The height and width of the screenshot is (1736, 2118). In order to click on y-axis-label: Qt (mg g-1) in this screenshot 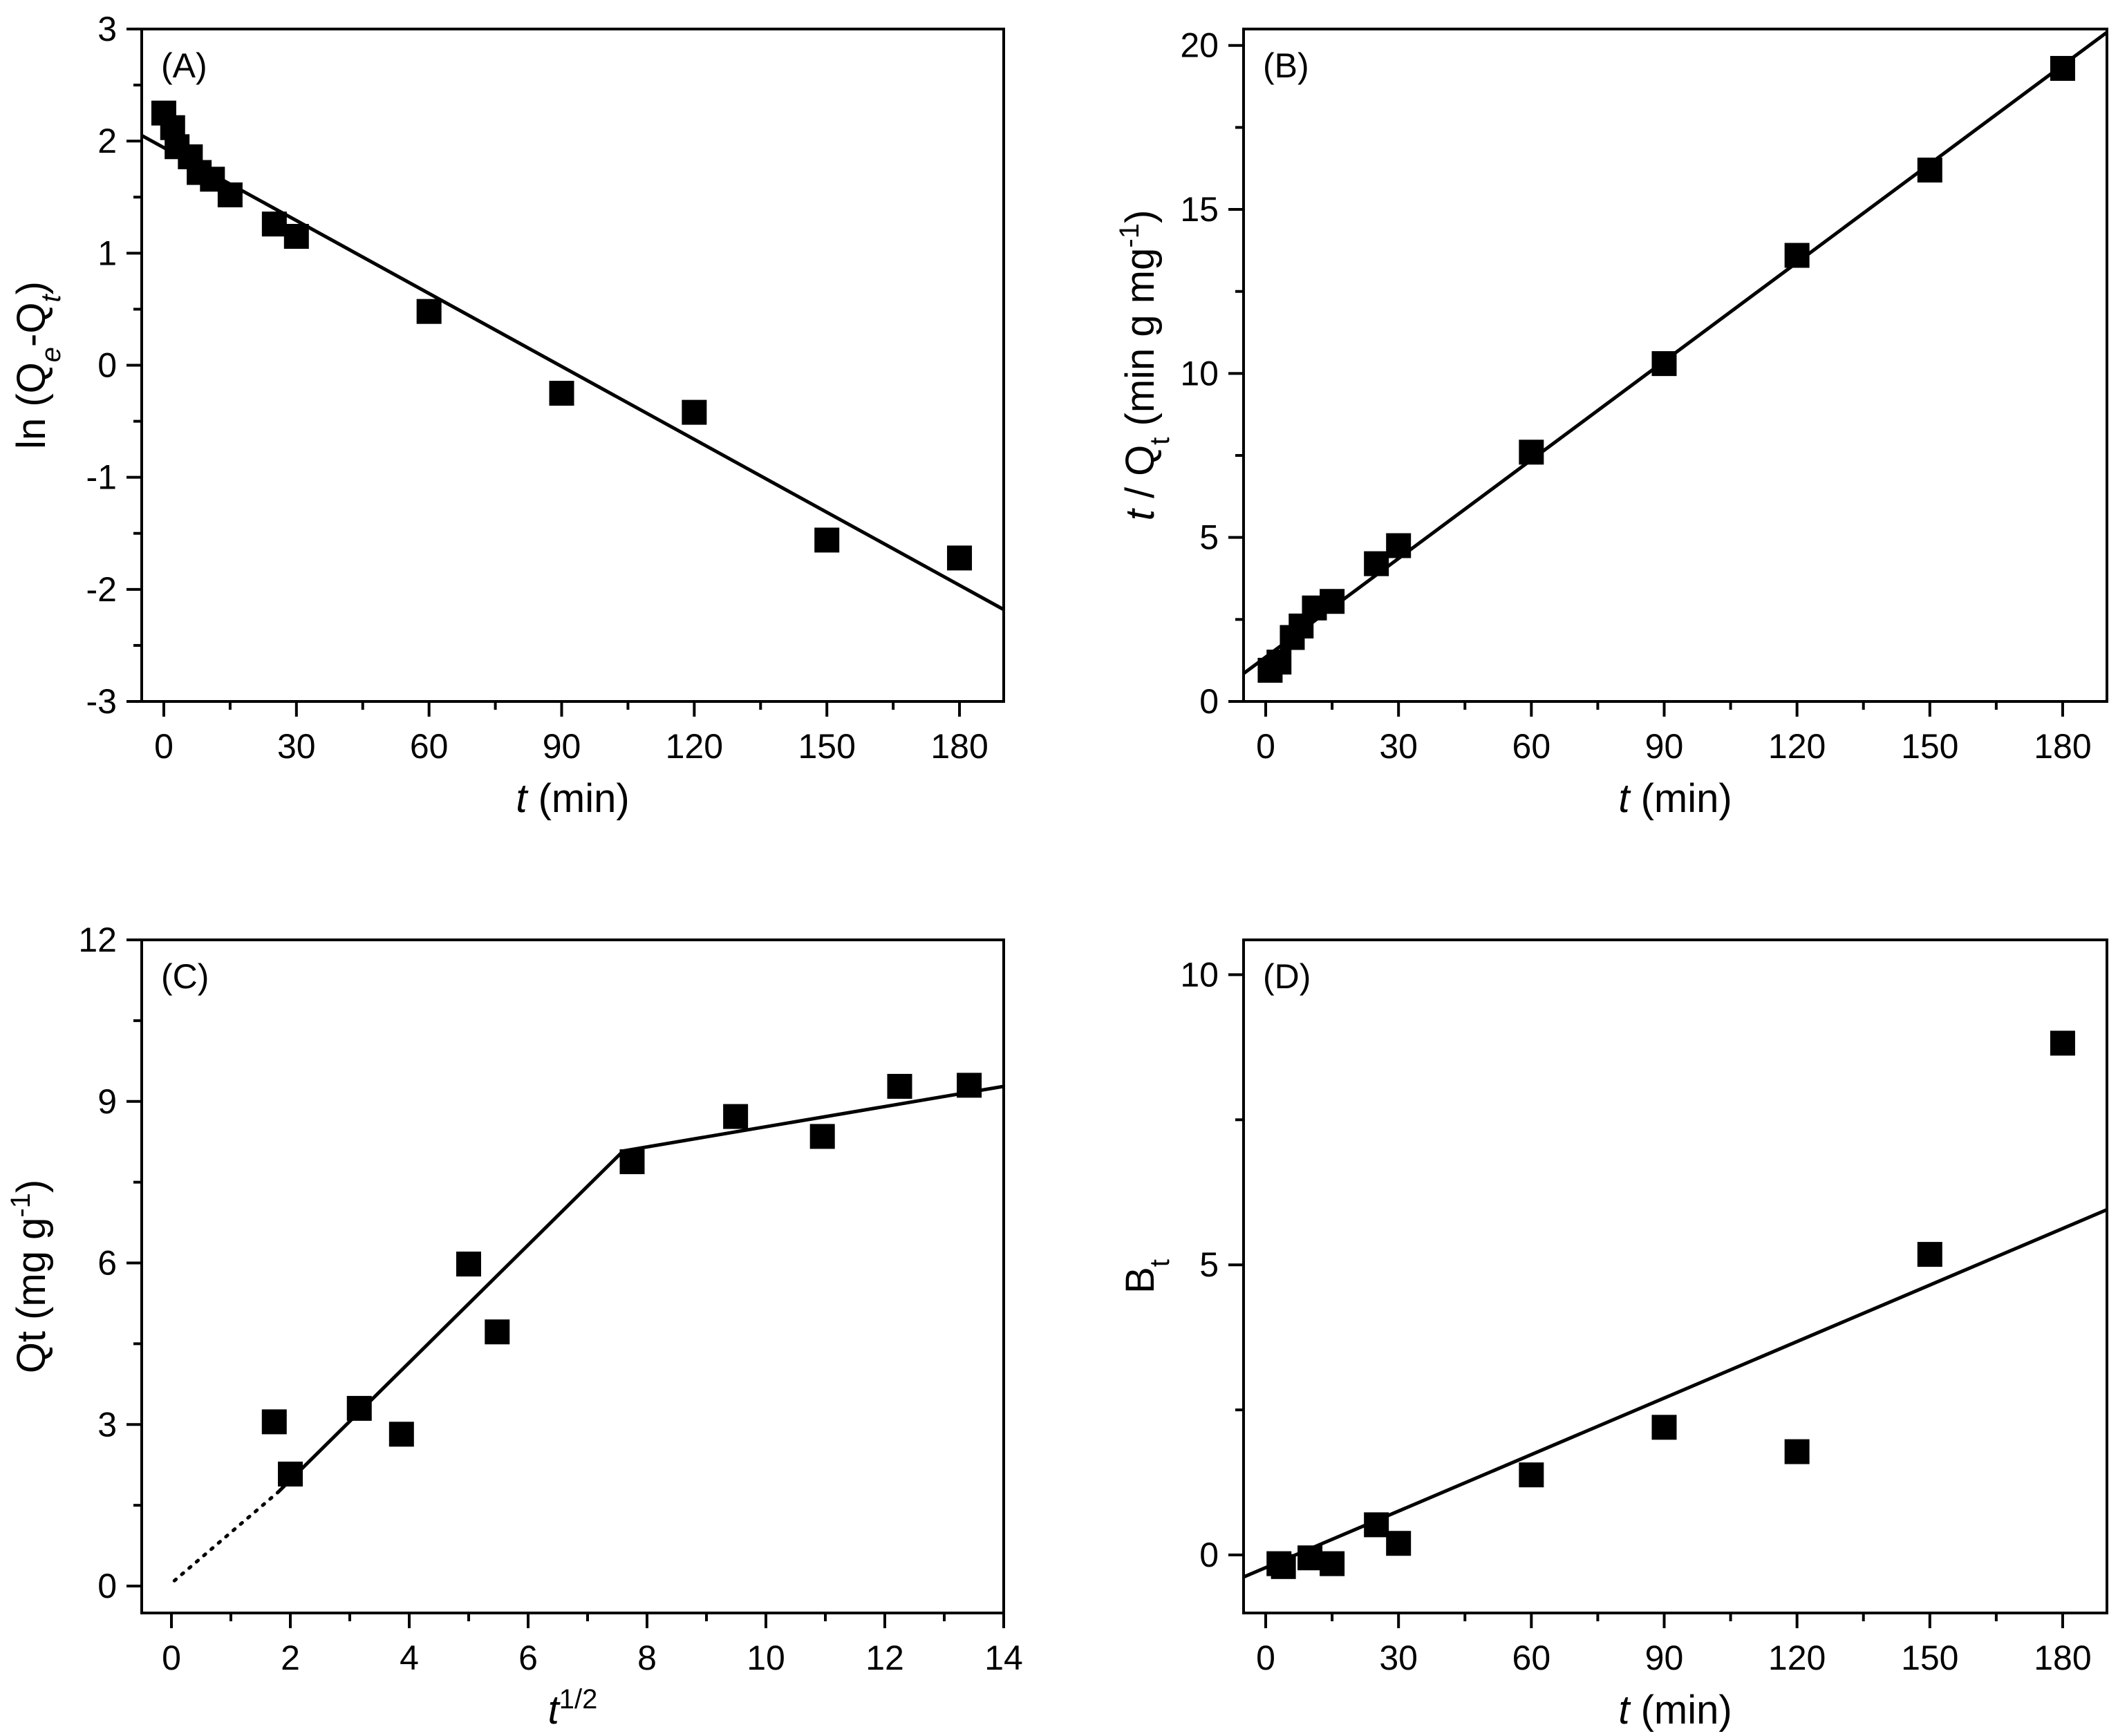, I will do `click(30, 1277)`.